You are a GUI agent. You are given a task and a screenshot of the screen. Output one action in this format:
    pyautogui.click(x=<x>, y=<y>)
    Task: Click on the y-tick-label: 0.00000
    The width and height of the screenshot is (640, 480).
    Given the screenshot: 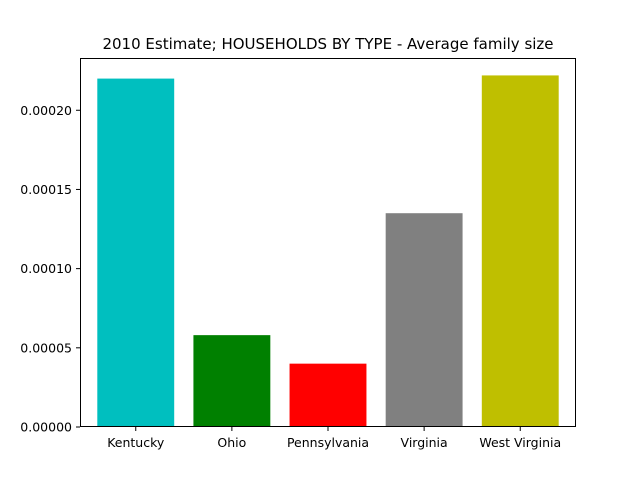 What is the action you would take?
    pyautogui.click(x=46, y=427)
    